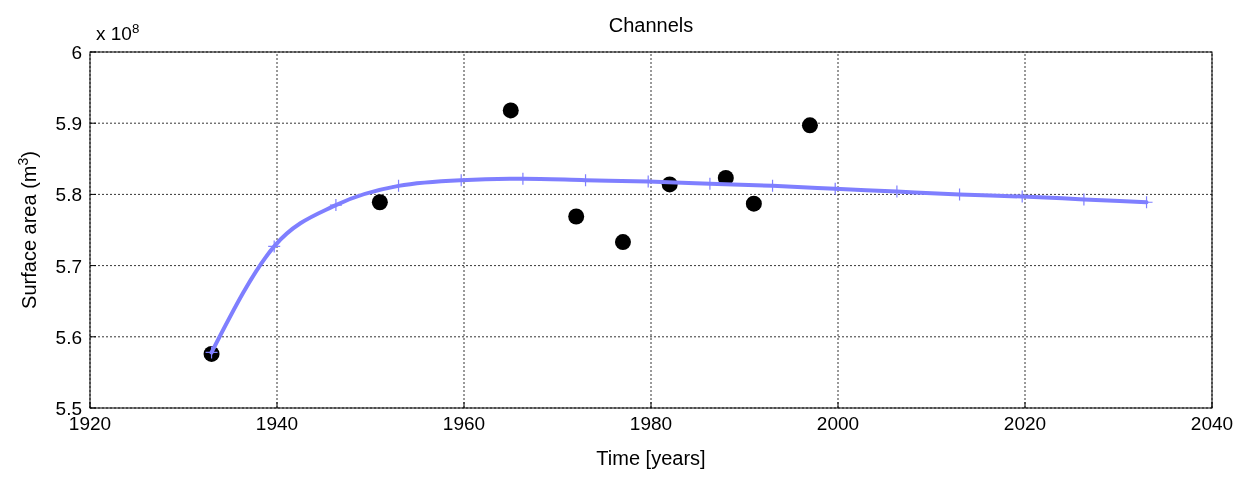  I want to click on y-tick-label: 5.6, so click(68, 337).